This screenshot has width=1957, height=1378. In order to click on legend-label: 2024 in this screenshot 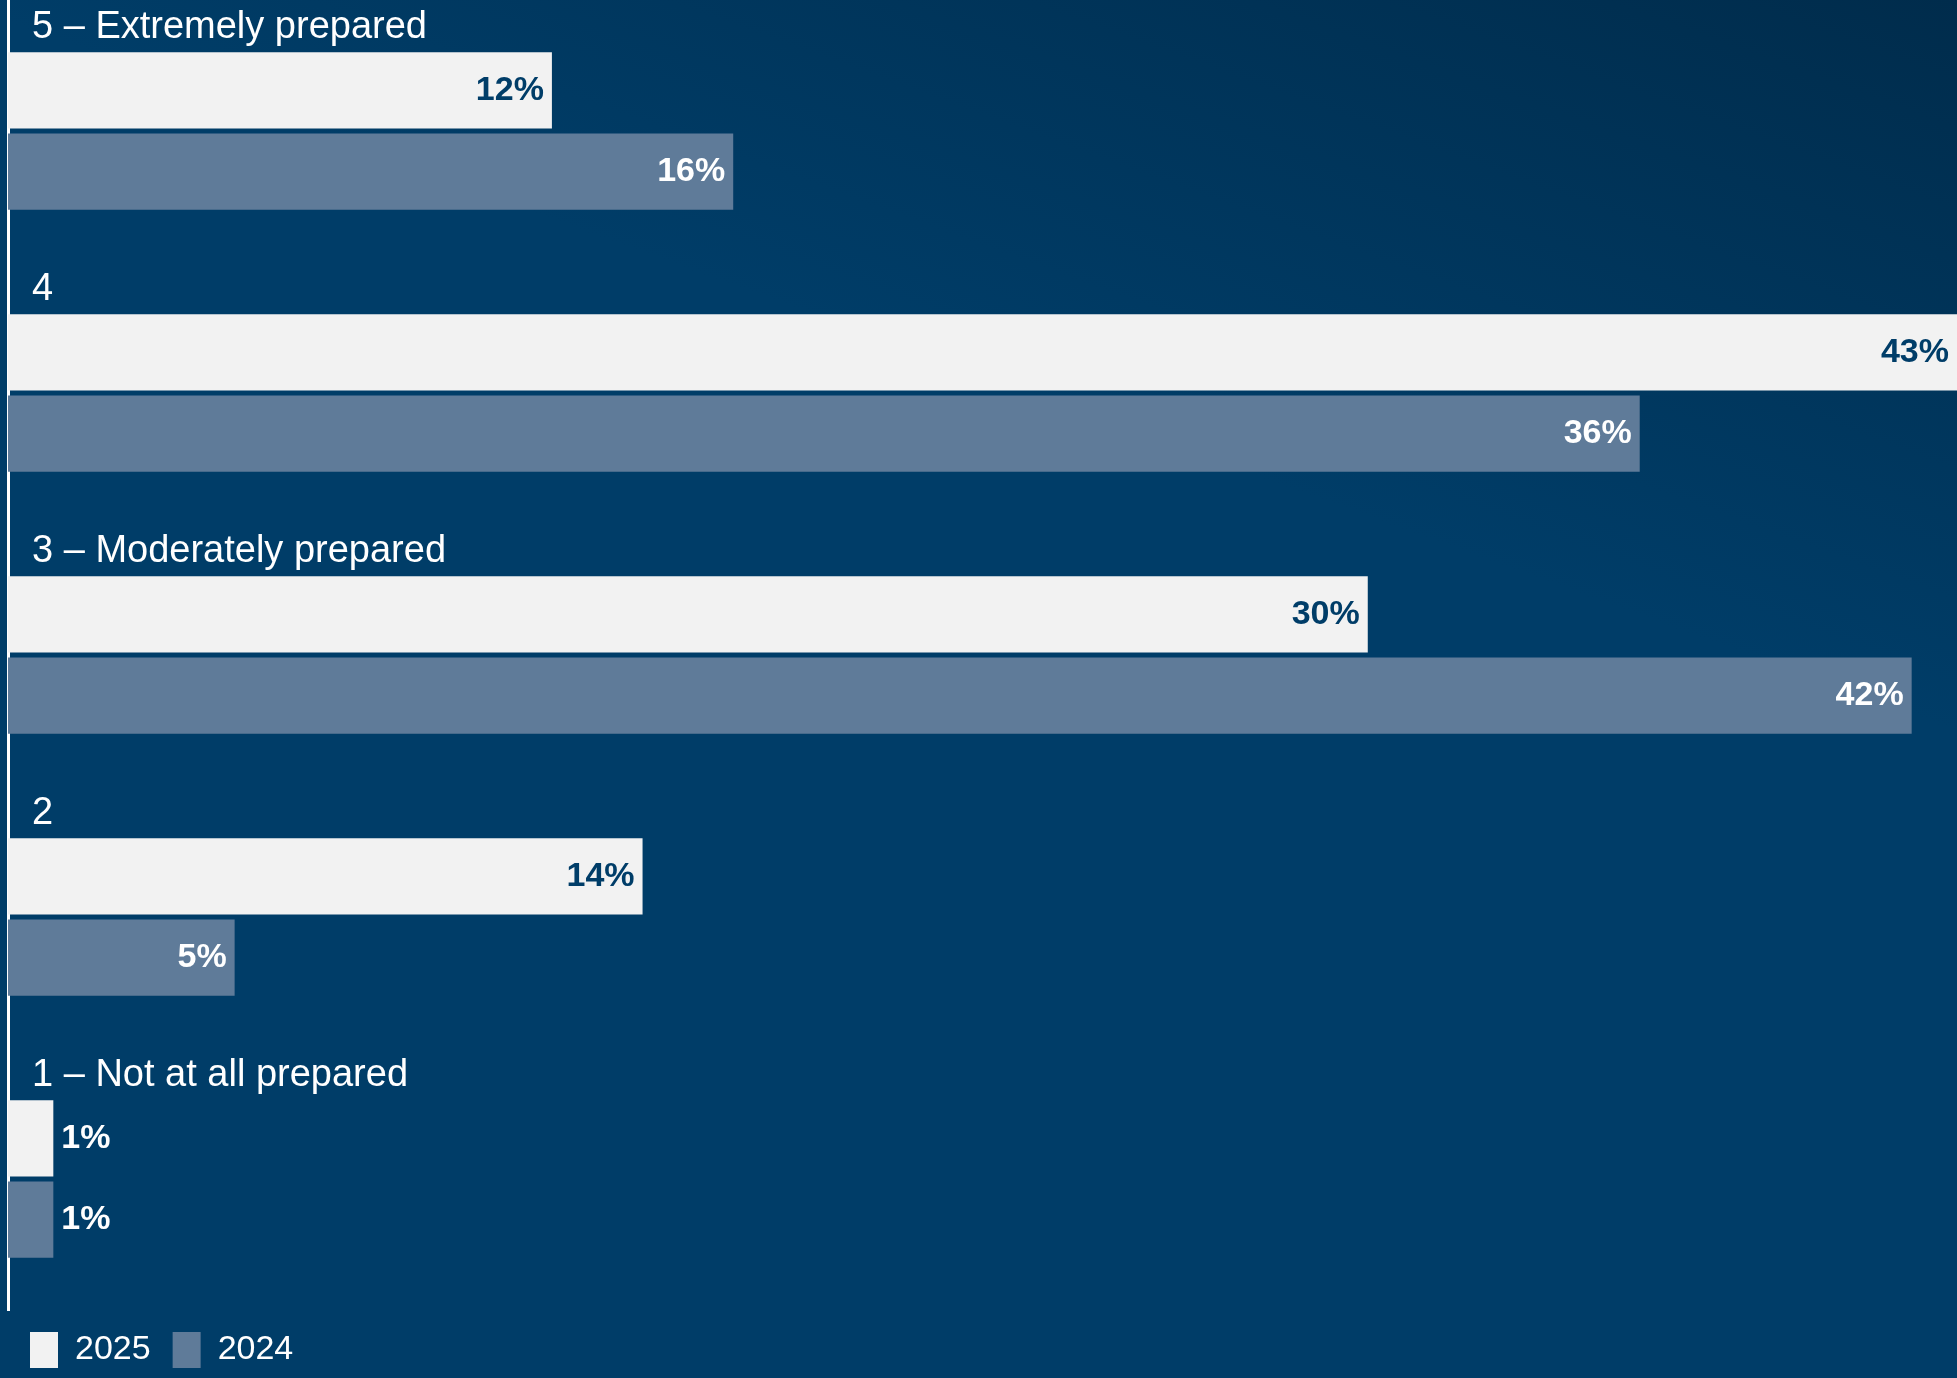, I will do `click(255, 1347)`.